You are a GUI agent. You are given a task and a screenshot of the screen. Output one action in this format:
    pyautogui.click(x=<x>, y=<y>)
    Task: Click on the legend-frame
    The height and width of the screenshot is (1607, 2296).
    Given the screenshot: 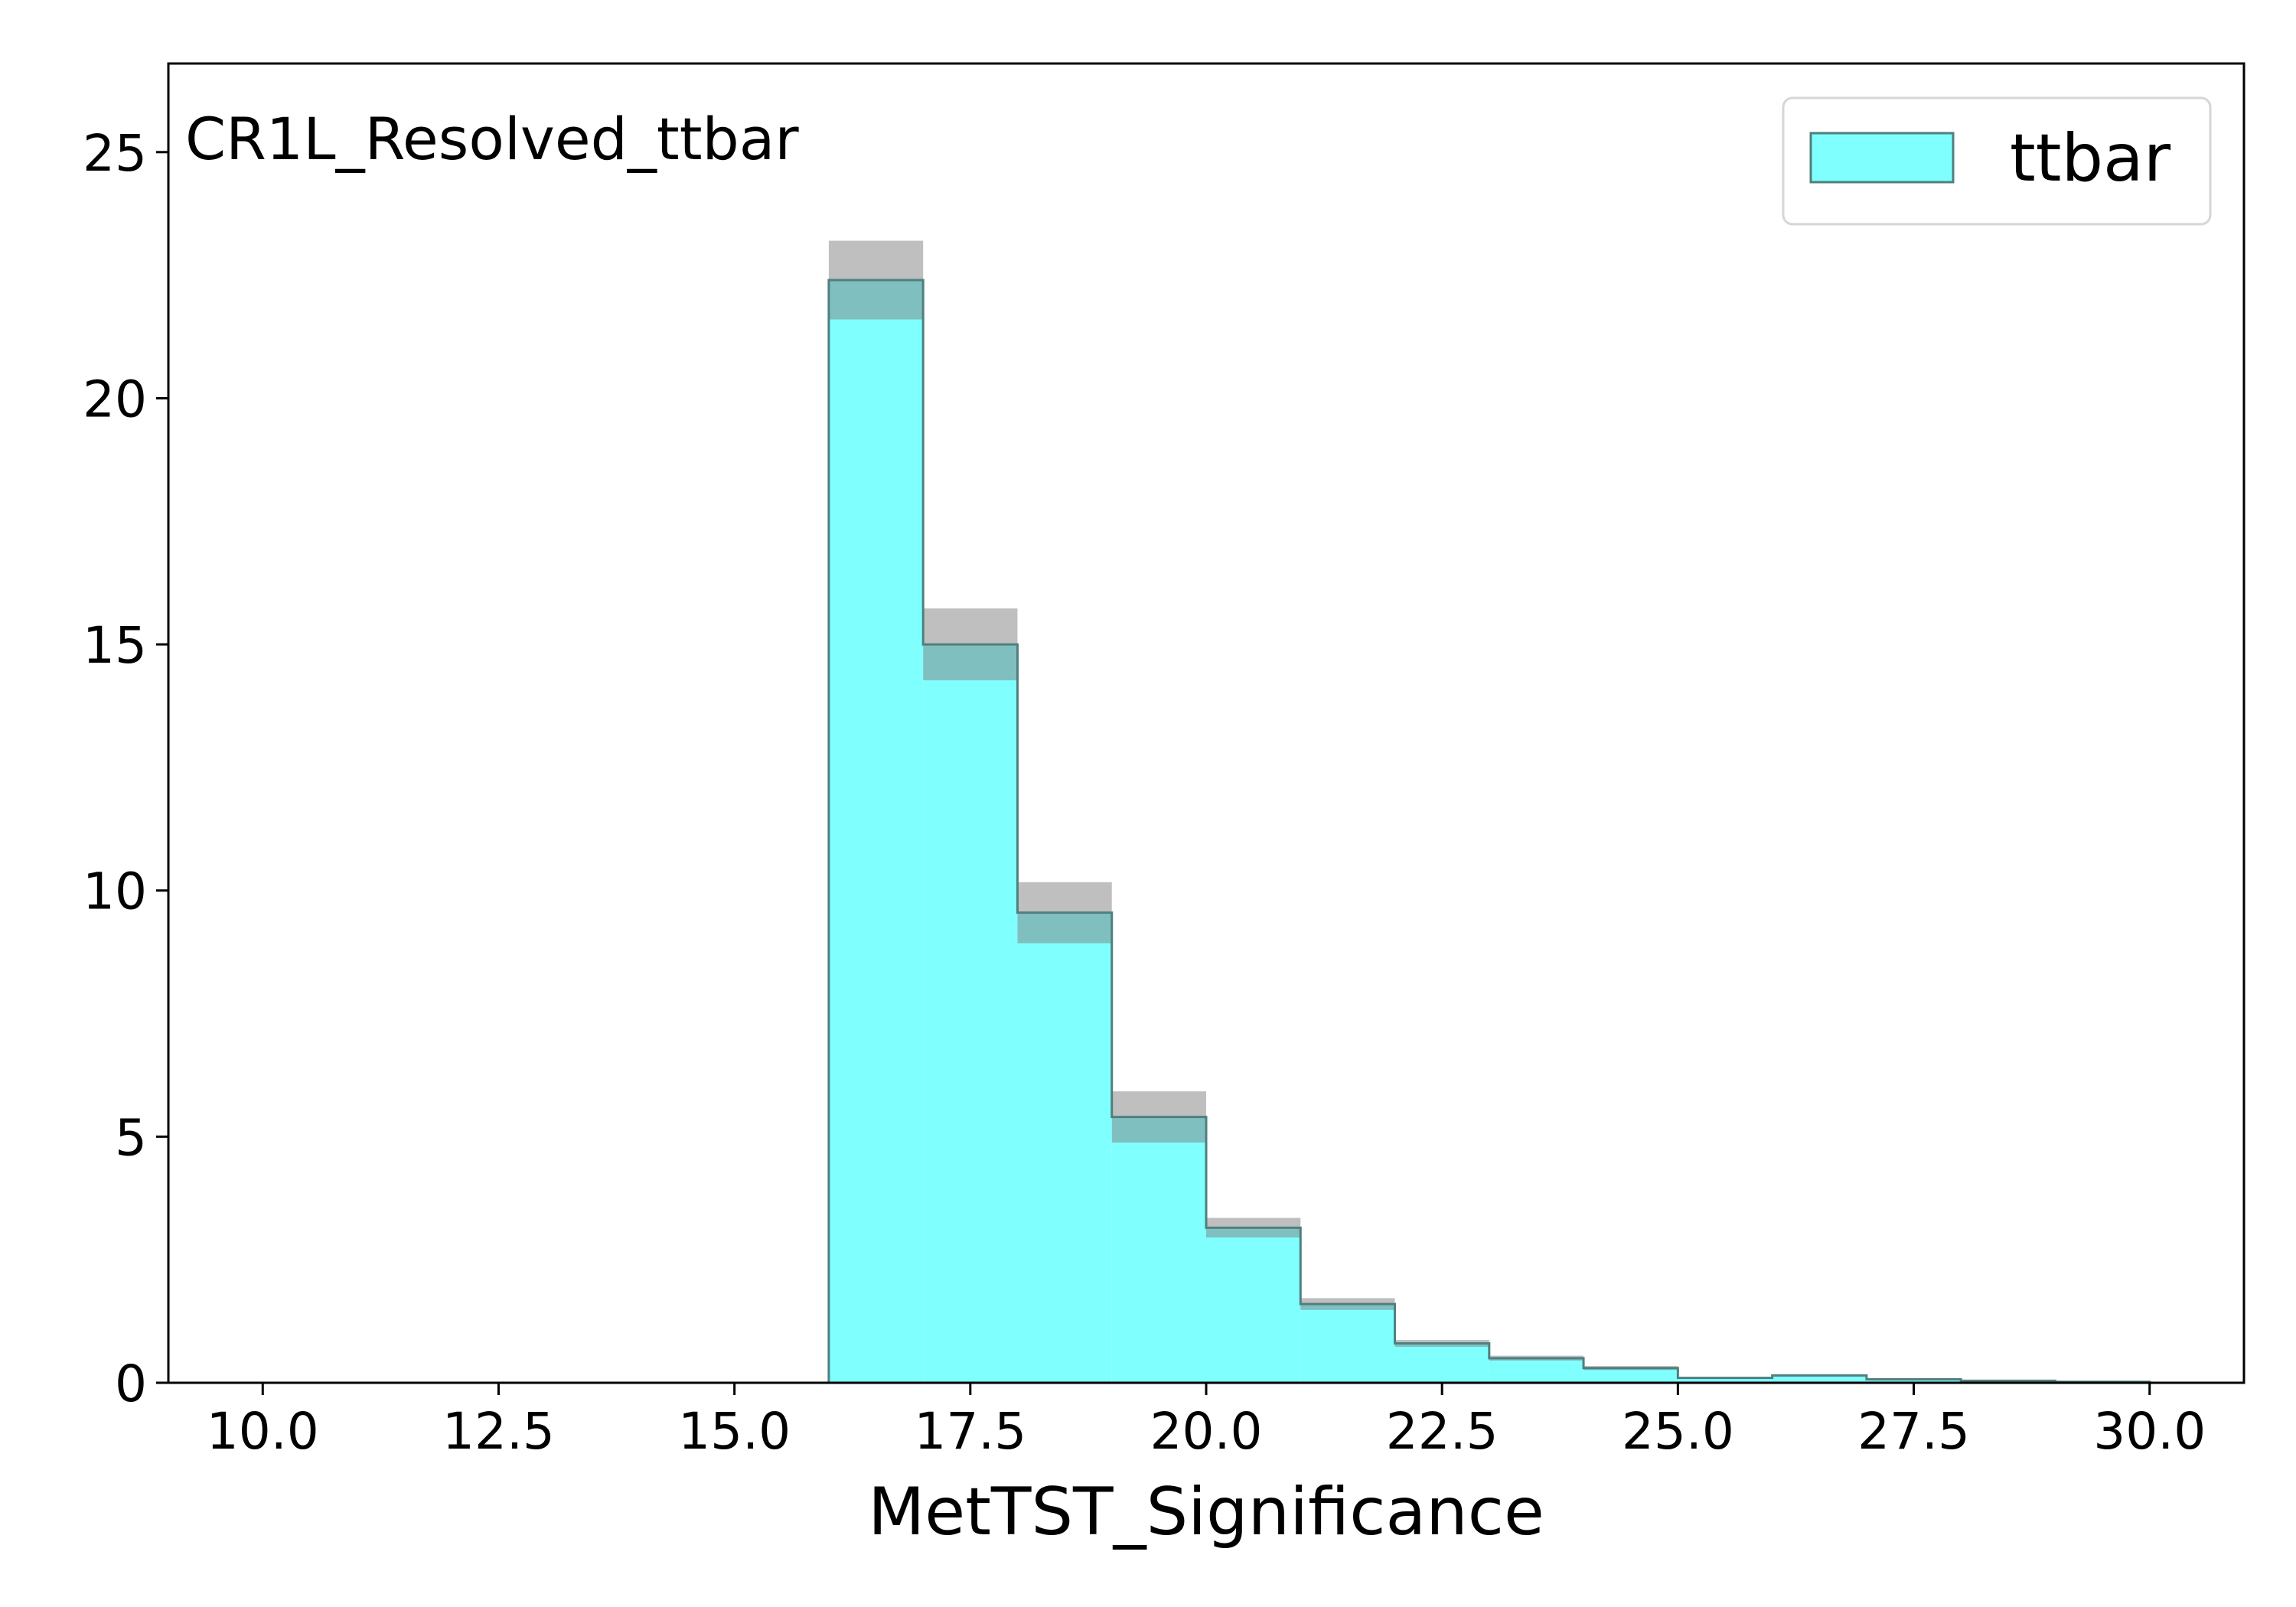 What is the action you would take?
    pyautogui.click(x=1997, y=161)
    